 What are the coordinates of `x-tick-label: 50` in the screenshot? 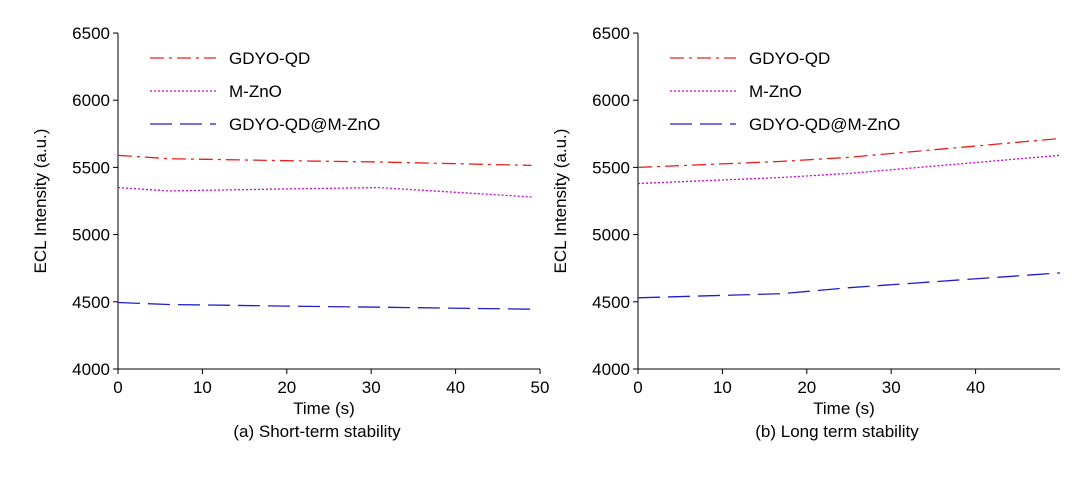 It's located at (540, 387).